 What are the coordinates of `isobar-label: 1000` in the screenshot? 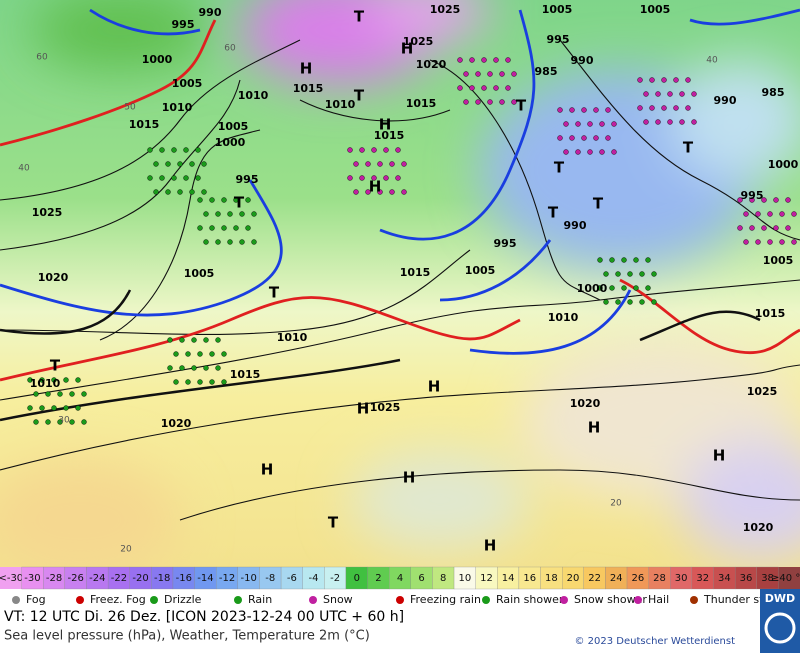 It's located at (783, 164).